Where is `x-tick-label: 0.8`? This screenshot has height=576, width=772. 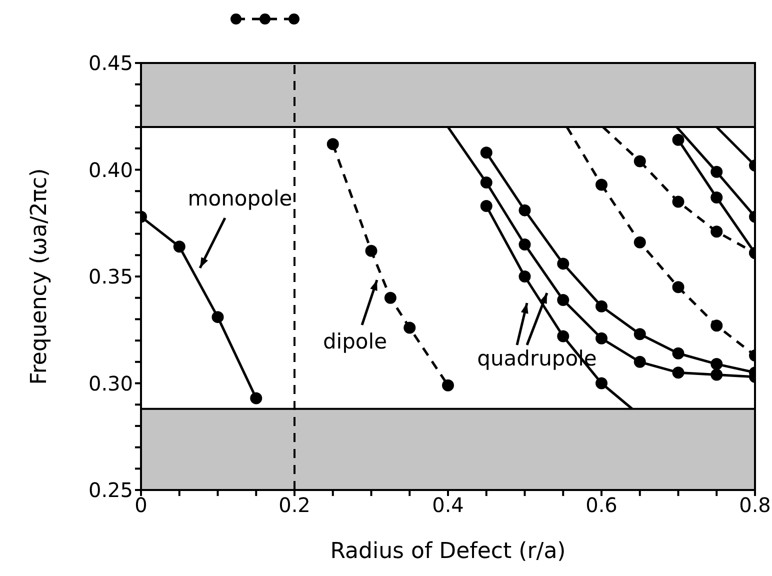
x-tick-label: 0.8 is located at coordinates (755, 505).